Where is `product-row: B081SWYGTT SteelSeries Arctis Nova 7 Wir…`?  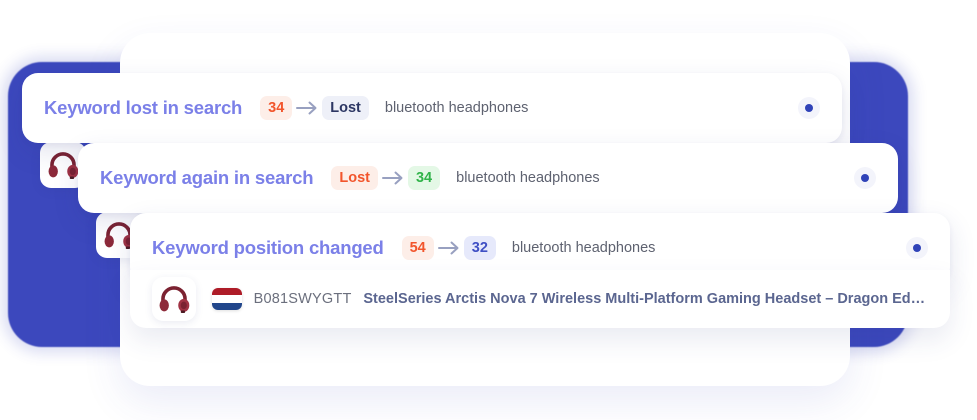
product-row: B081SWYGTT SteelSeries Arctis Nova 7 Wir… is located at coordinates (540, 299).